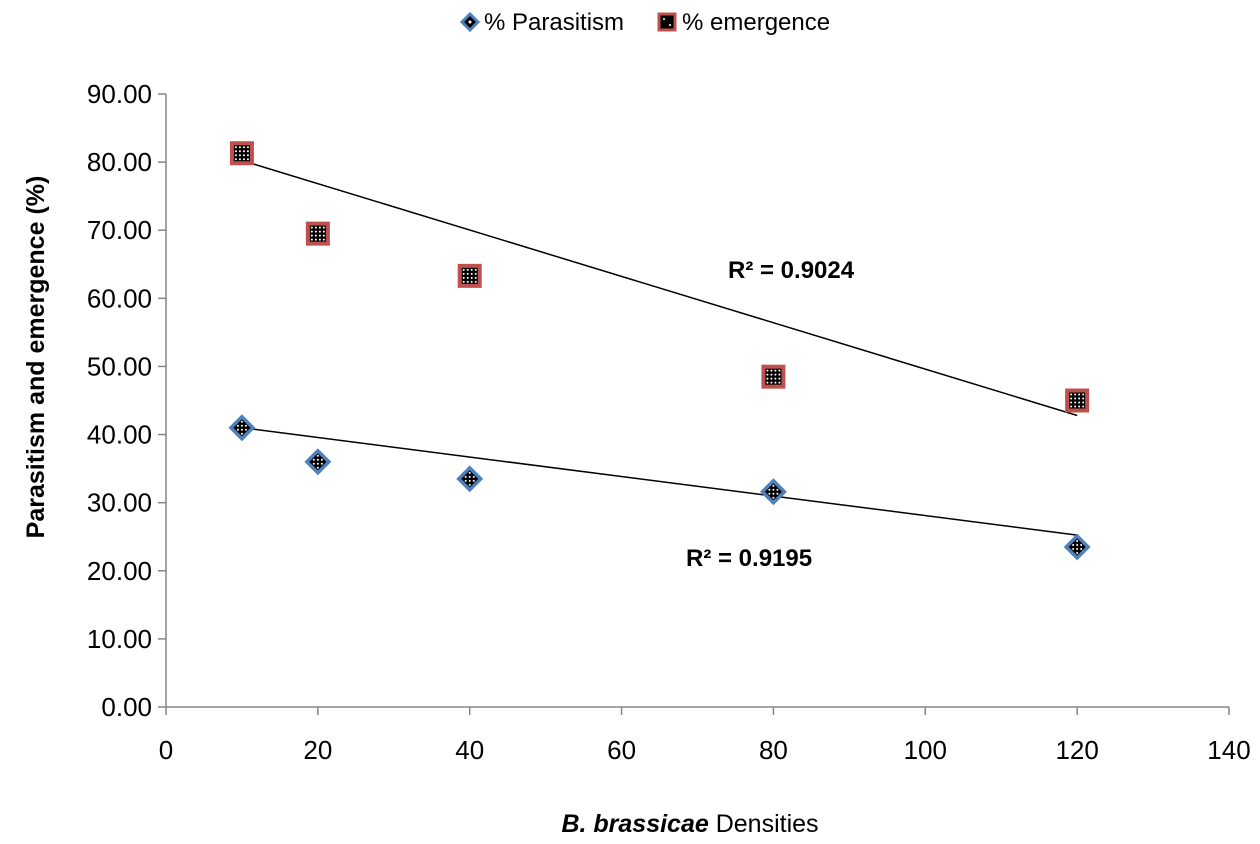 The image size is (1260, 844). What do you see at coordinates (621, 750) in the screenshot?
I see `x-tick-label: 60` at bounding box center [621, 750].